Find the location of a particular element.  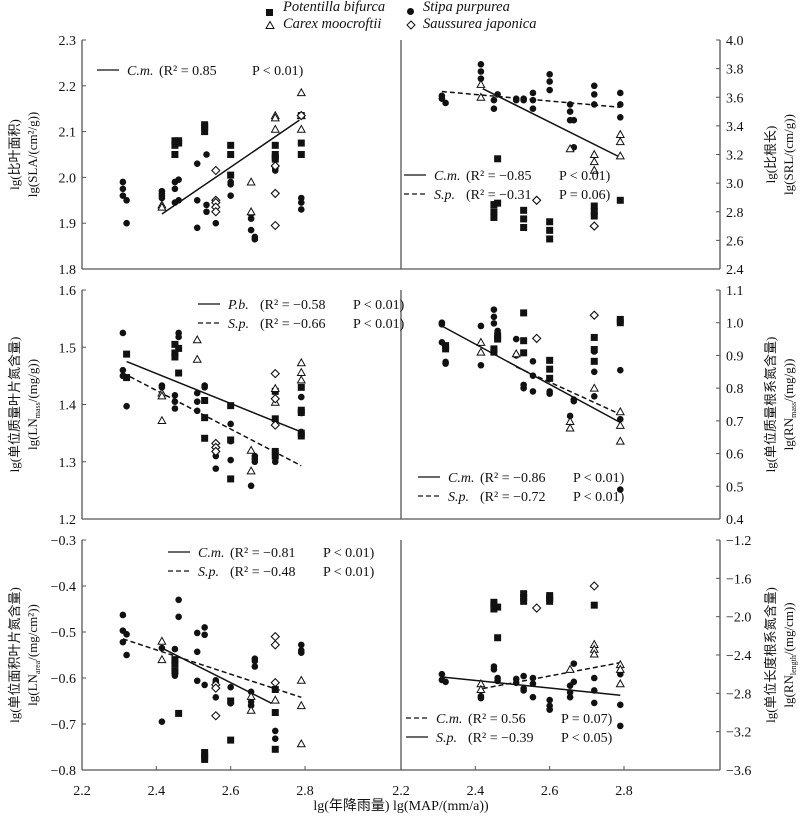

fit-legend-entry: S.p. (R² = −0.39 P < 0.05) is located at coordinates (509, 738).